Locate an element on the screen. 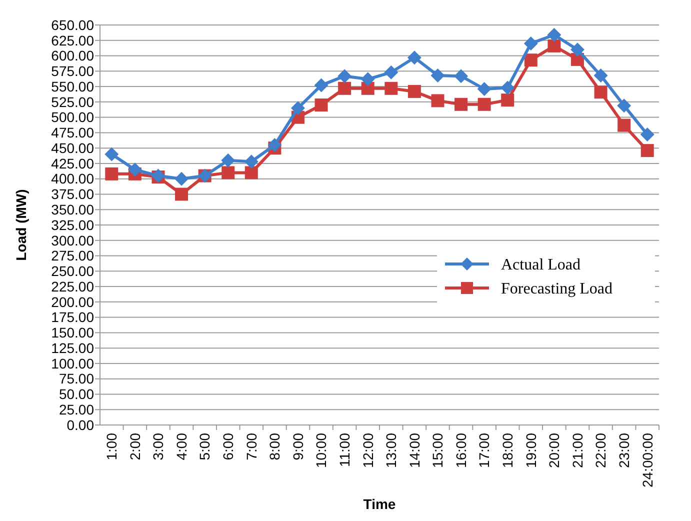 The width and height of the screenshot is (691, 521). y-tick-label: 400.00 is located at coordinates (72, 178).